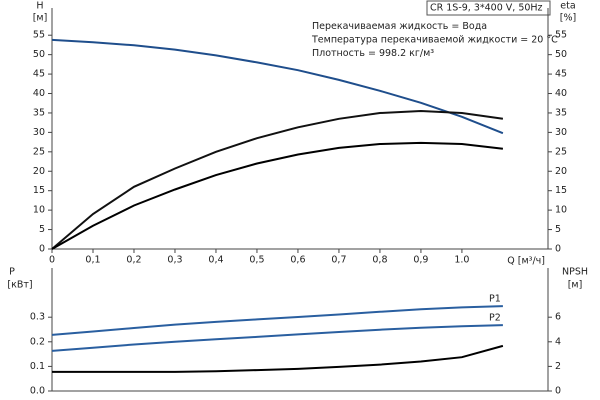 Image resolution: width=600 pixels, height=400 pixels. What do you see at coordinates (561, 171) in the screenshot?
I see `y2-tick-label: 20` at bounding box center [561, 171].